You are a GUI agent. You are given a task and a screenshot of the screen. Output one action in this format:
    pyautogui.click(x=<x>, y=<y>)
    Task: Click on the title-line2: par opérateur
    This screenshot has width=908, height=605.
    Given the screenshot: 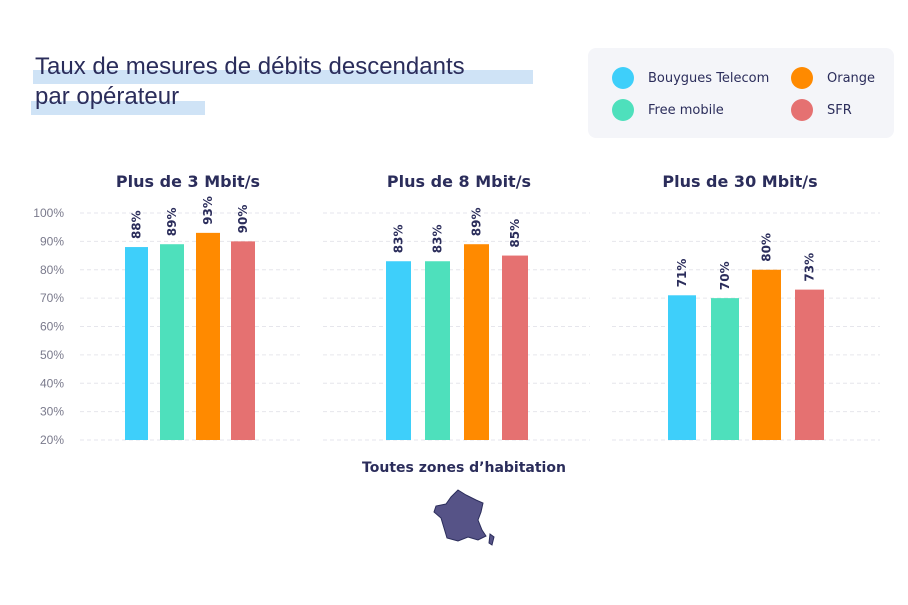 What is the action you would take?
    pyautogui.click(x=107, y=96)
    